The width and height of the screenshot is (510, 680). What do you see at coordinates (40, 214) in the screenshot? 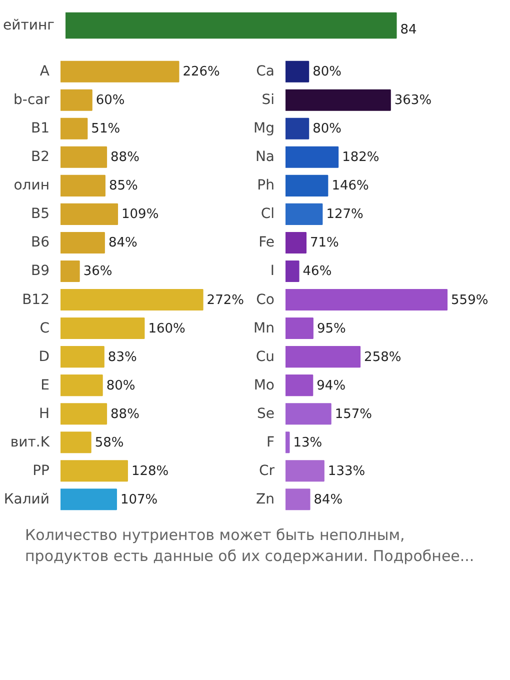
I see `y-tick-label: B5` at bounding box center [40, 214].